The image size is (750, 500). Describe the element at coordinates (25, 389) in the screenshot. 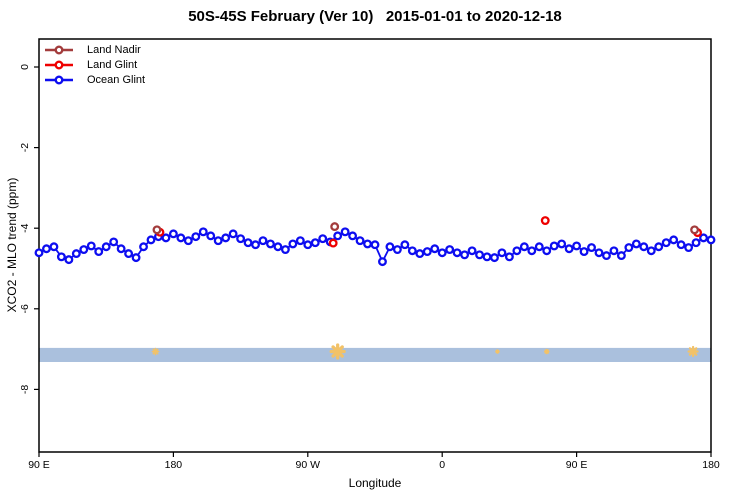

I see `y-tick-label: -8` at that location.